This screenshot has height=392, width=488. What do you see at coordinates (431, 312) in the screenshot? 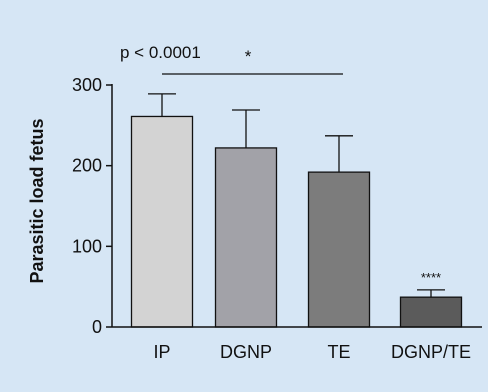
I see `bar-dgnp-te` at bounding box center [431, 312].